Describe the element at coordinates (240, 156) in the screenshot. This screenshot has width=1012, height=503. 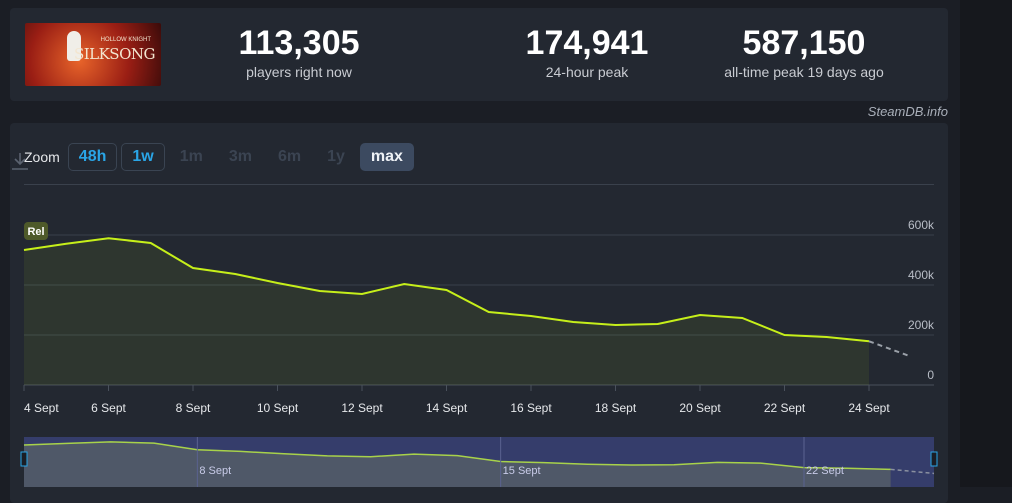
I see `zoom-3m-button: 3m` at that location.